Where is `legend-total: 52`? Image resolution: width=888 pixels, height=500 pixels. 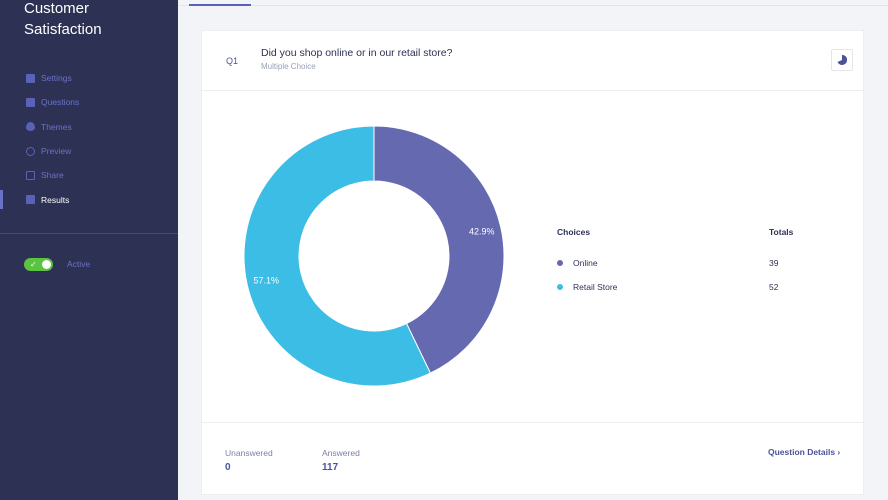
legend-total: 52 is located at coordinates (774, 287).